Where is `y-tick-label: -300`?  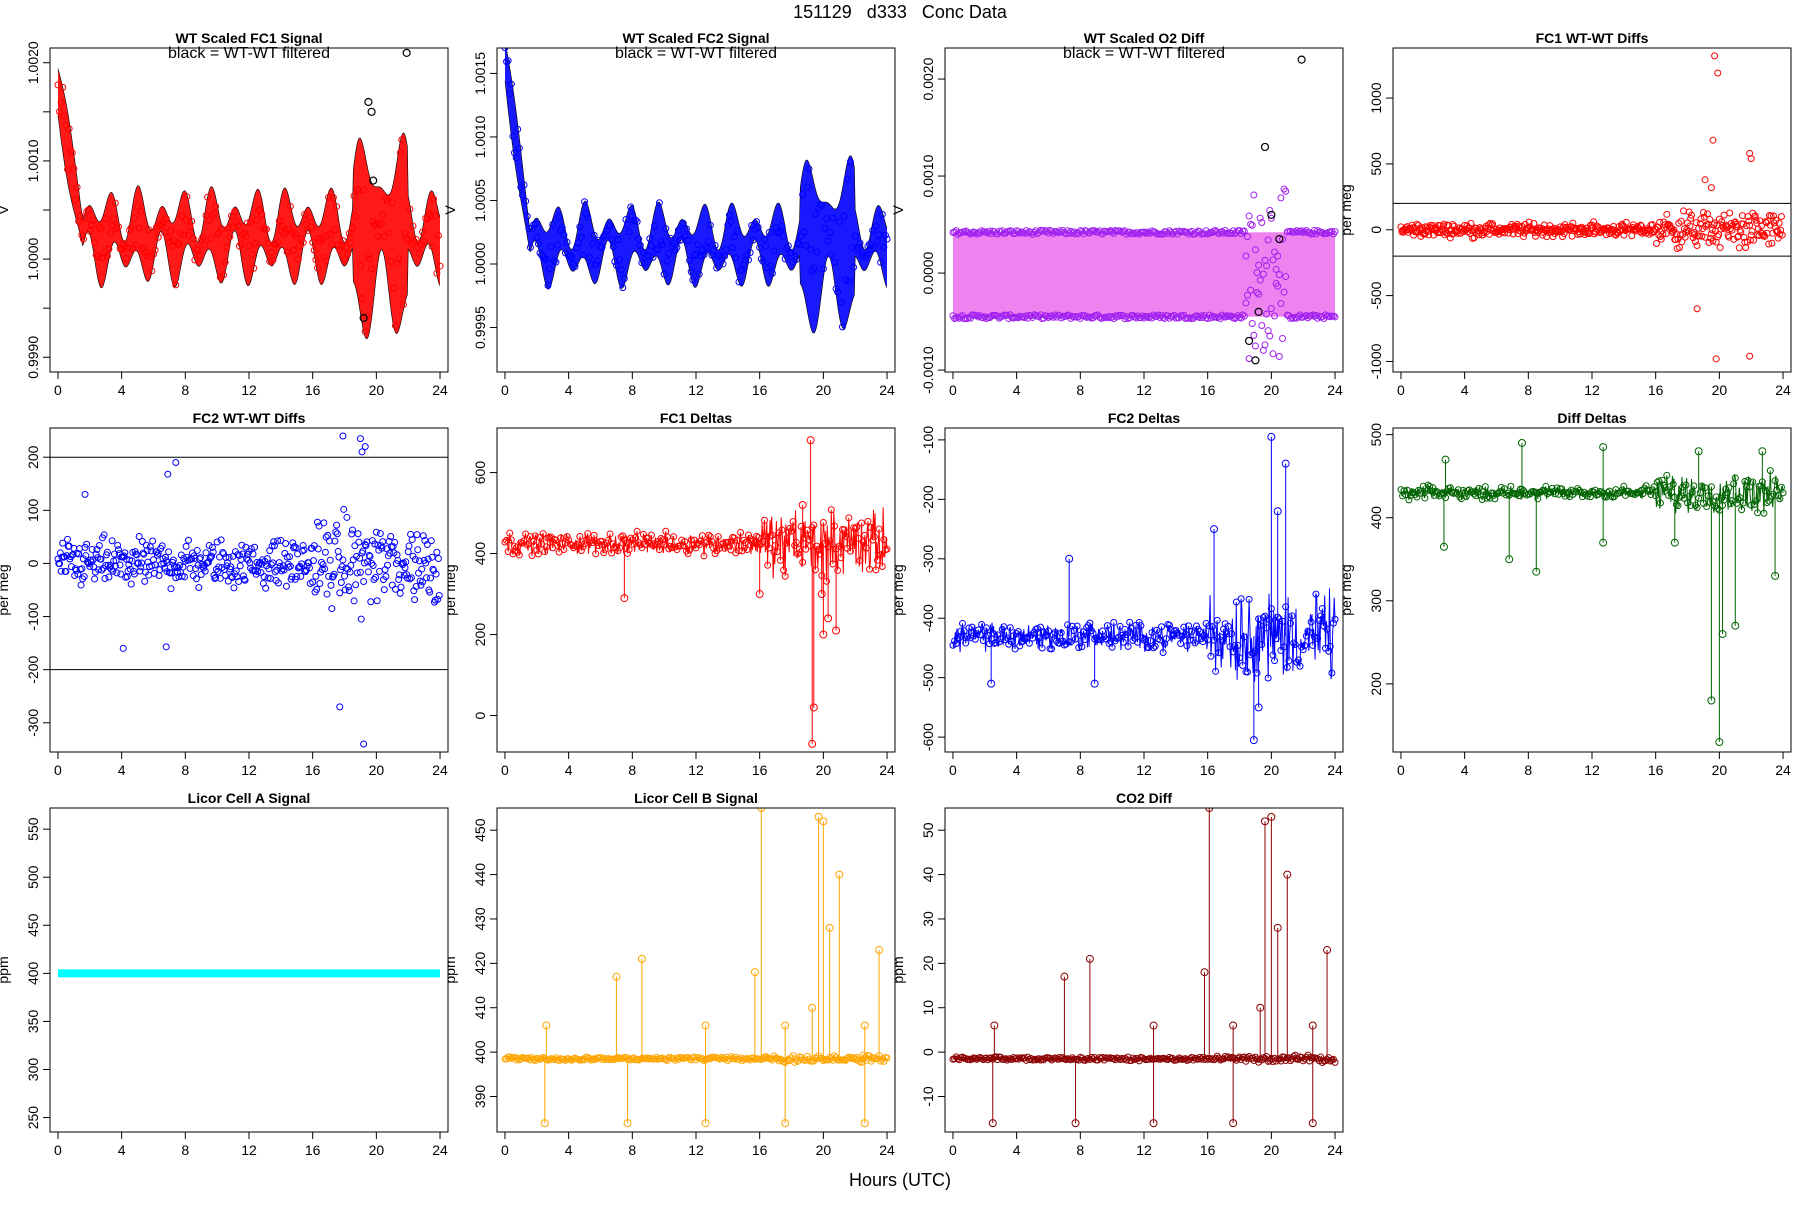
y-tick-label: -300 is located at coordinates (928, 559).